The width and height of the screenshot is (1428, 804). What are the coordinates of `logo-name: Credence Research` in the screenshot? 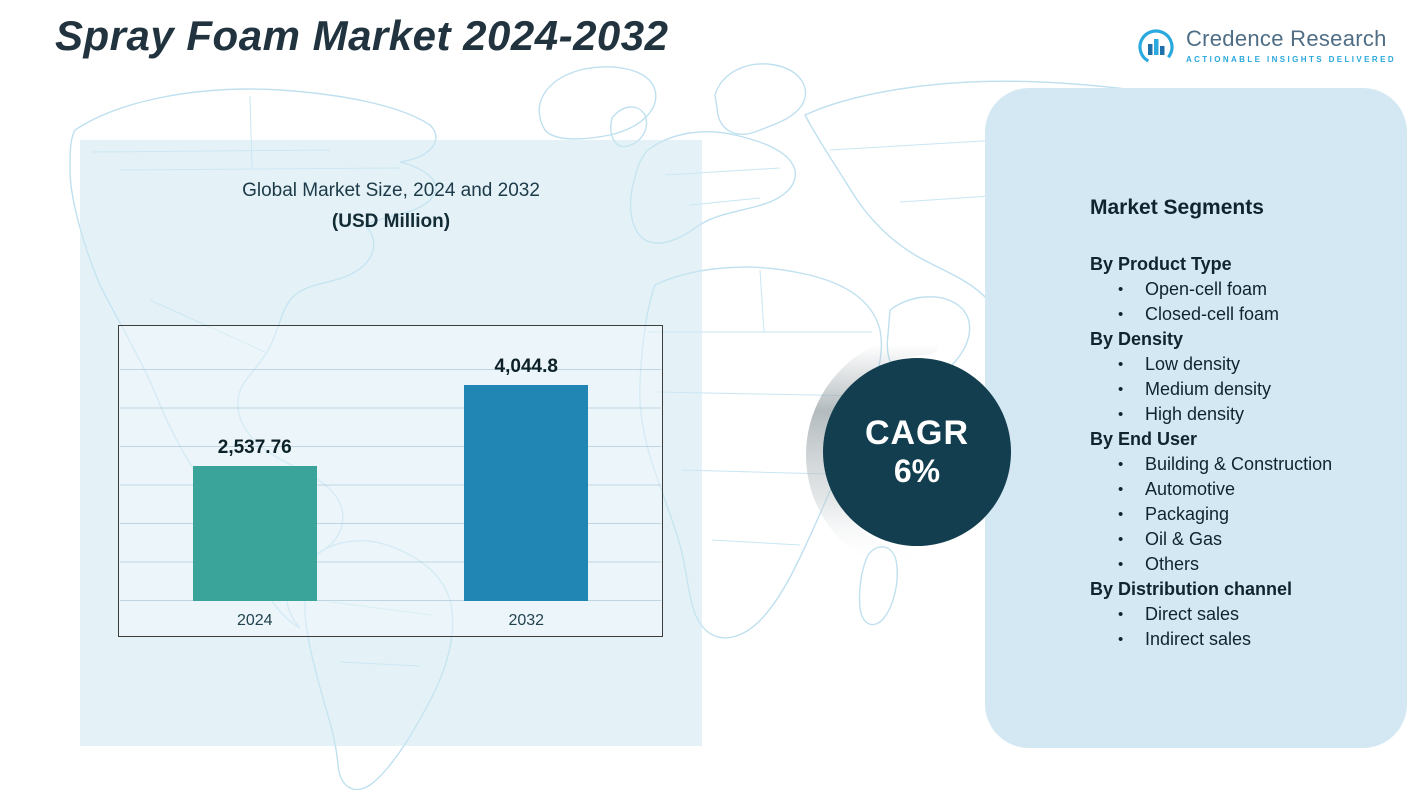 It's located at (1286, 38).